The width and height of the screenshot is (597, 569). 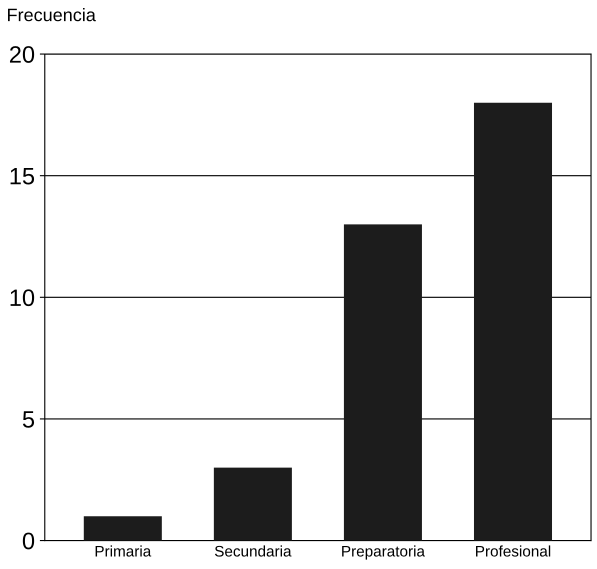 What do you see at coordinates (253, 551) in the screenshot?
I see `x-tick-label: Secundaria` at bounding box center [253, 551].